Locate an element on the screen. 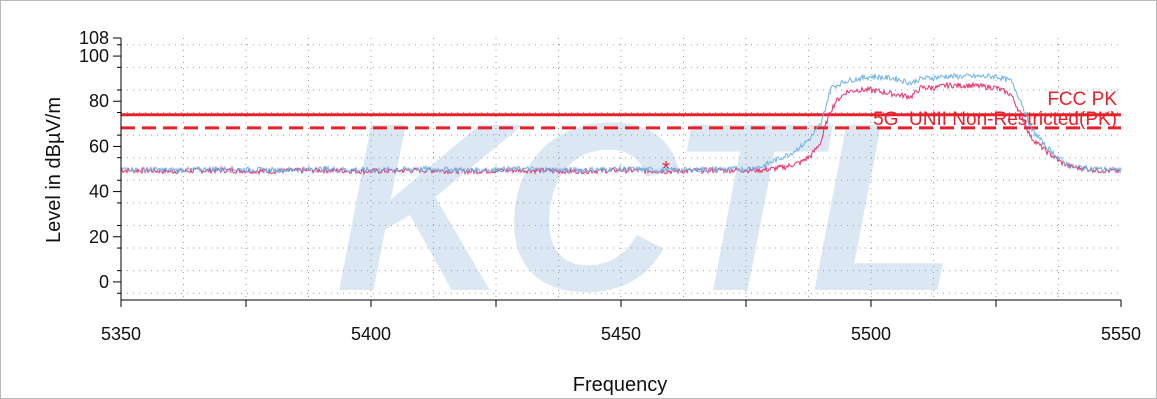 The image size is (1157, 399). markers: * is located at coordinates (666, 169).